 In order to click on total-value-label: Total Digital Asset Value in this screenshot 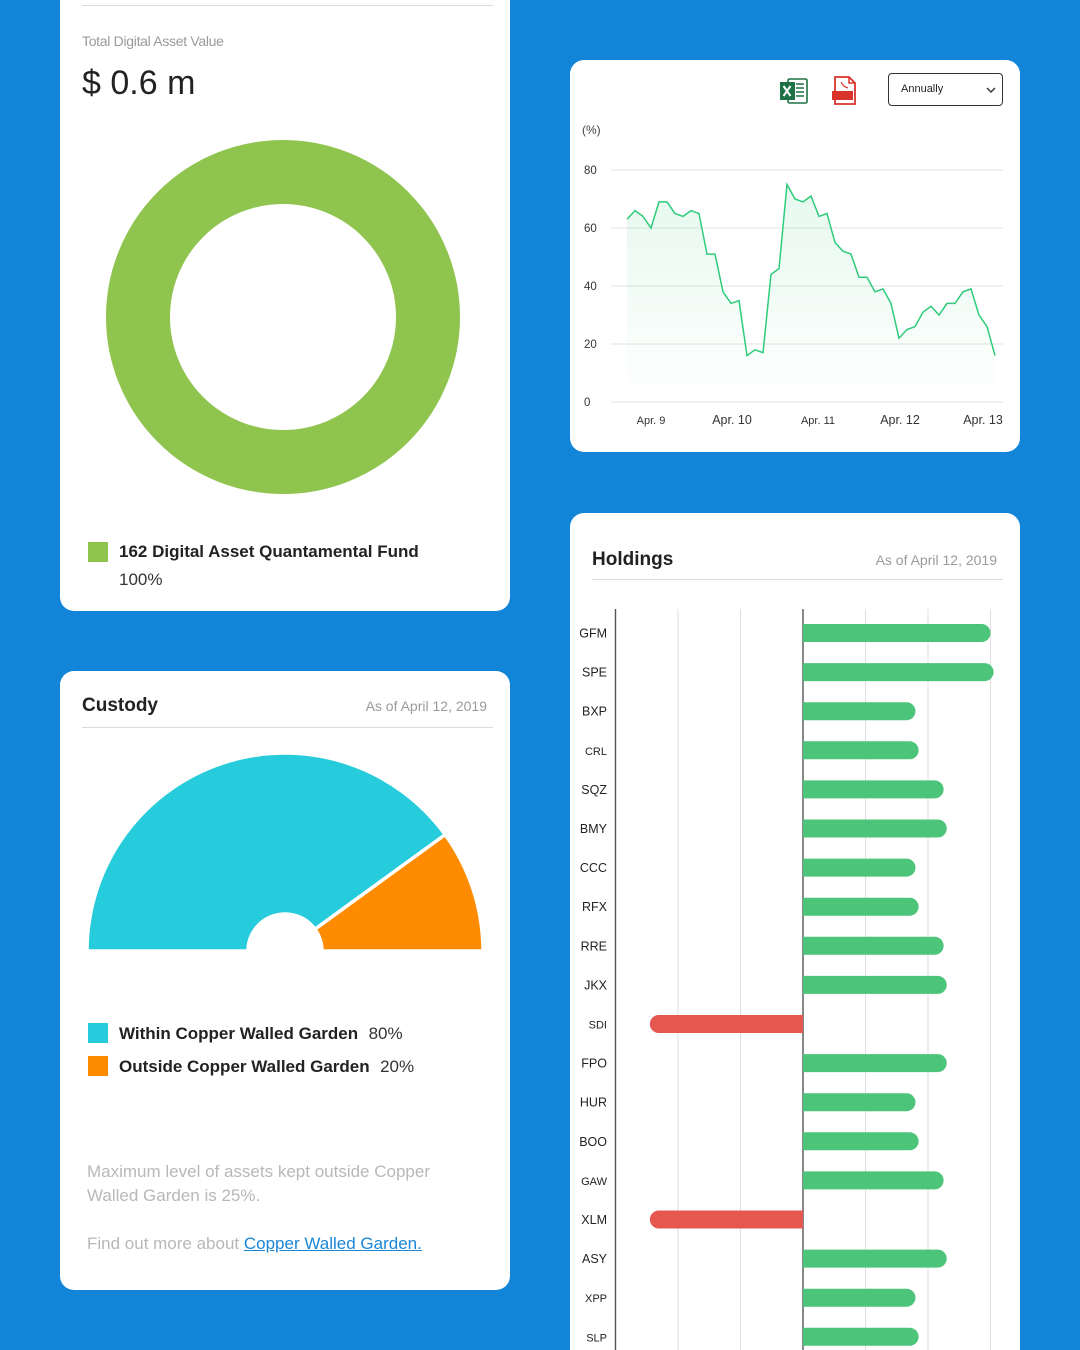, I will do `click(153, 41)`.